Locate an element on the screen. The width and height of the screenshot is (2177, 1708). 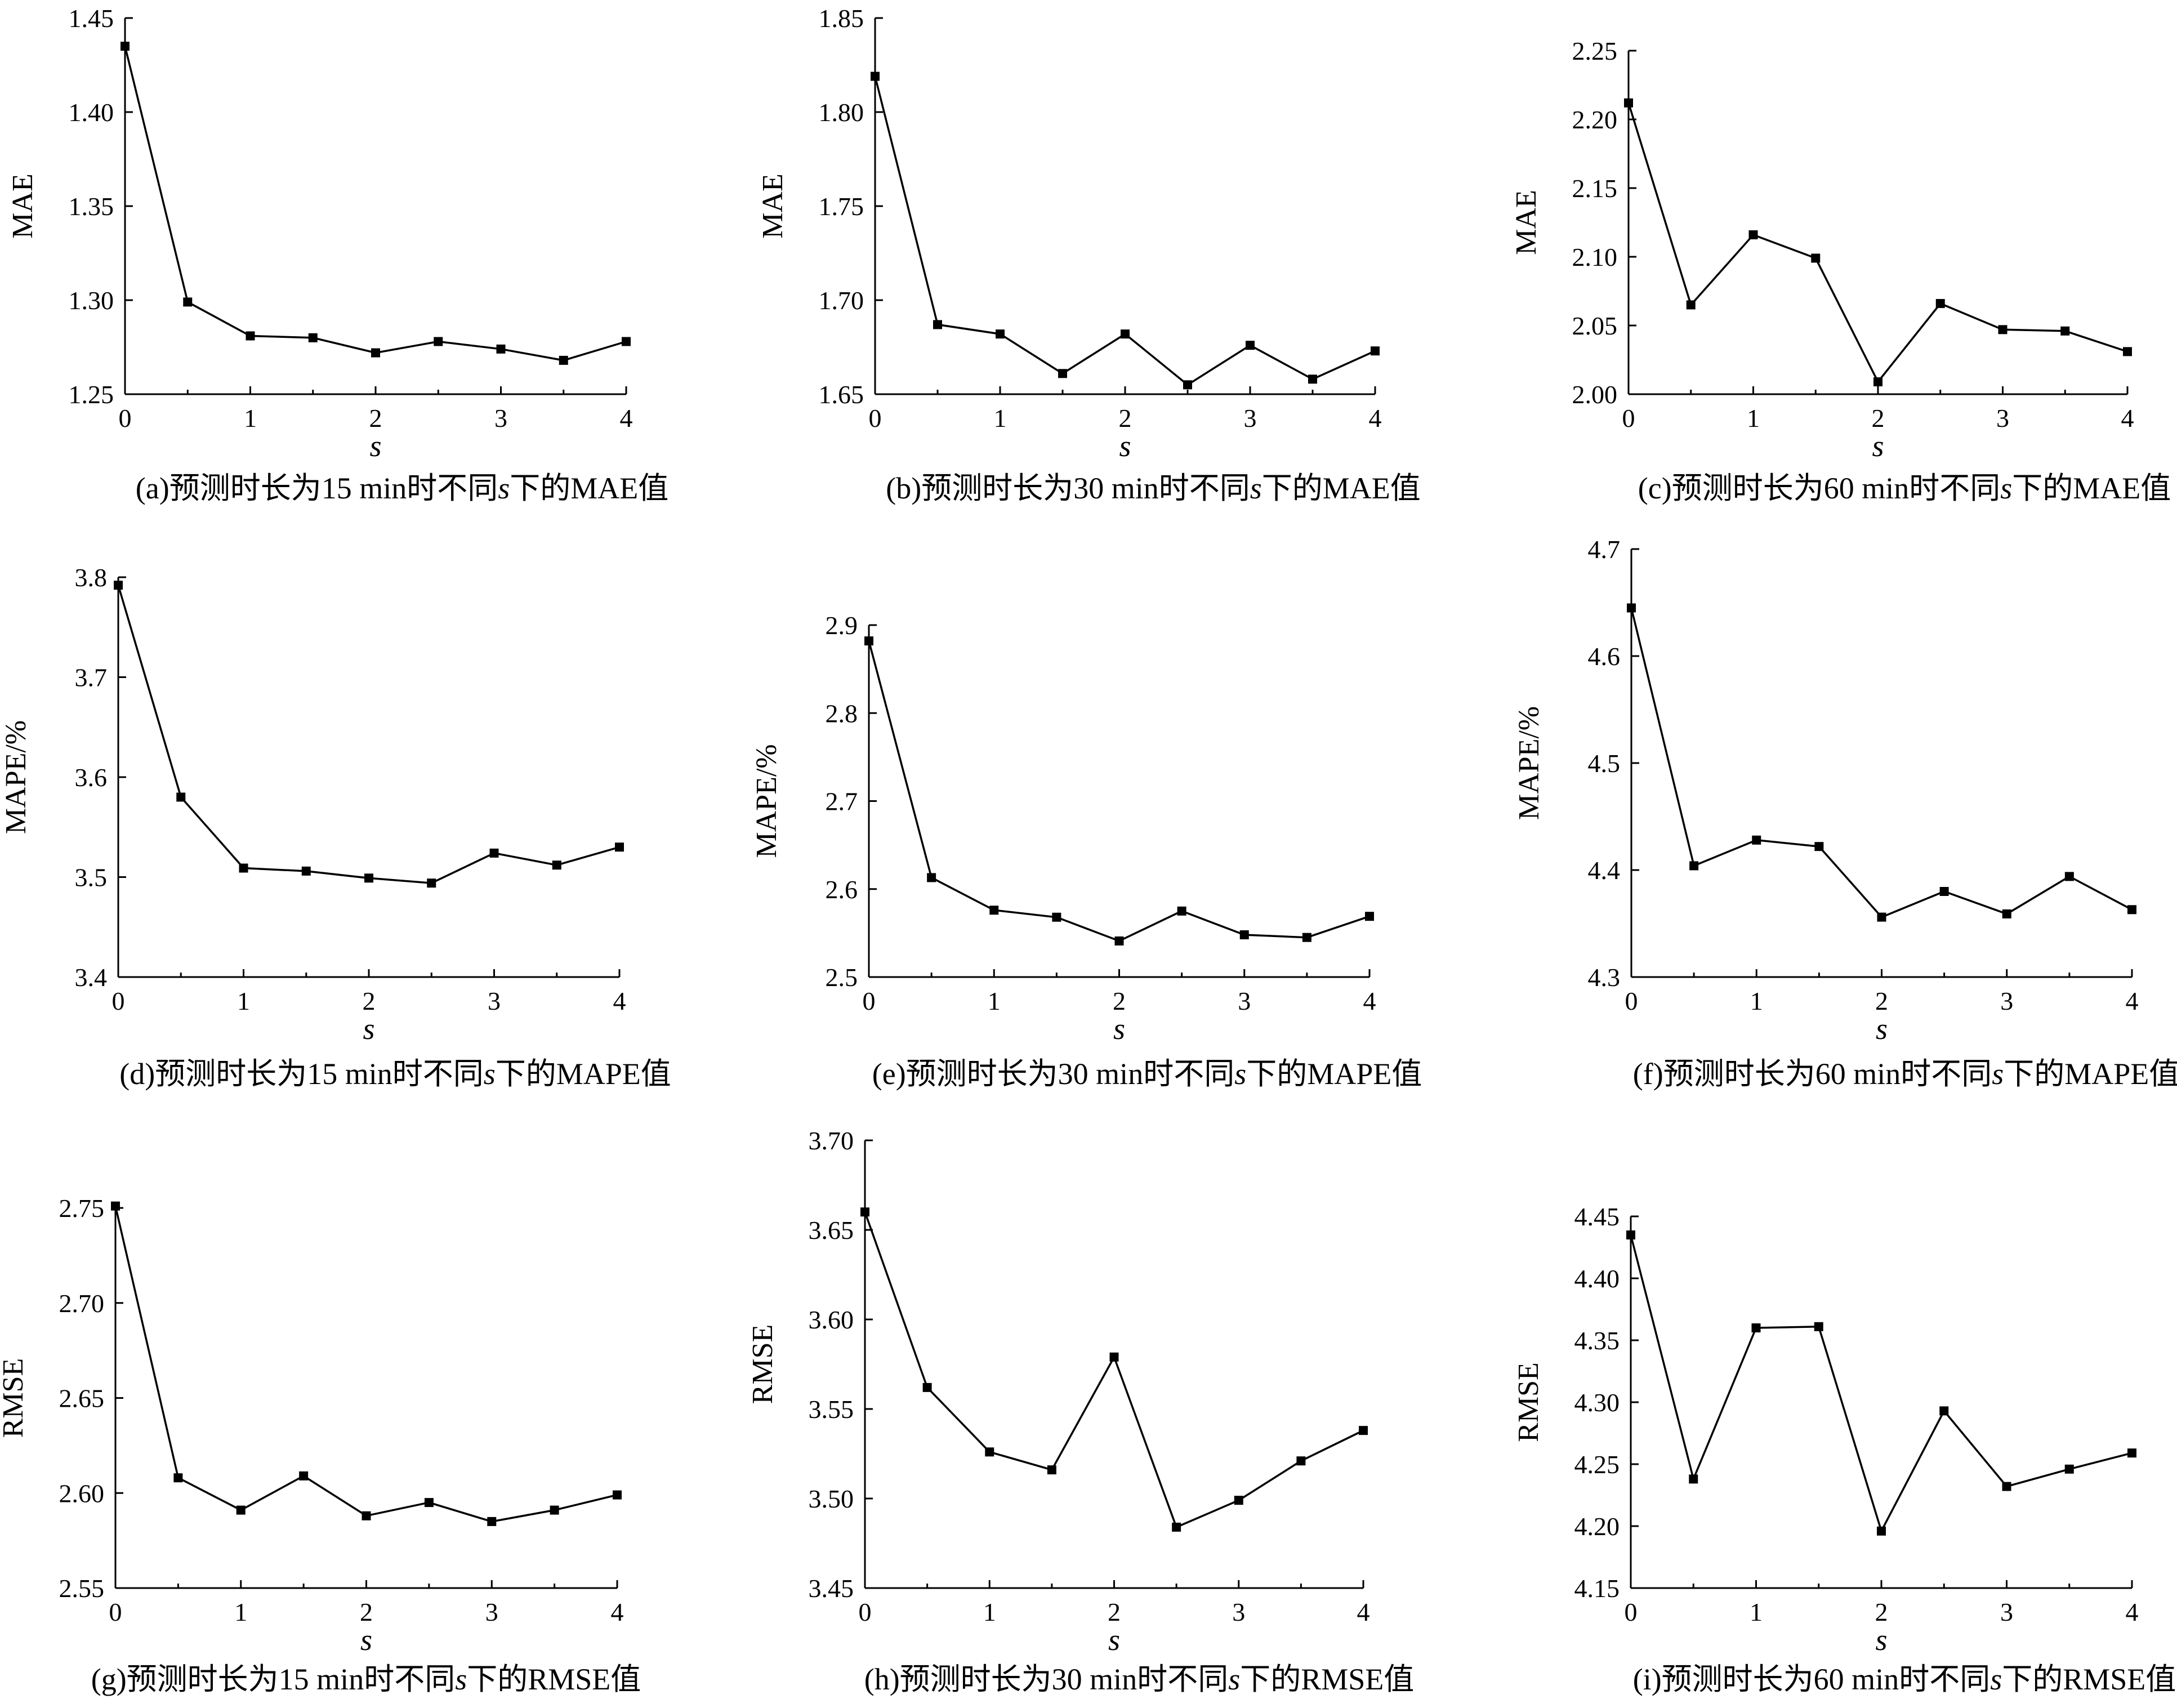
caption-prefix: (g)预测时长为15 min时不同 is located at coordinates (273, 1679).